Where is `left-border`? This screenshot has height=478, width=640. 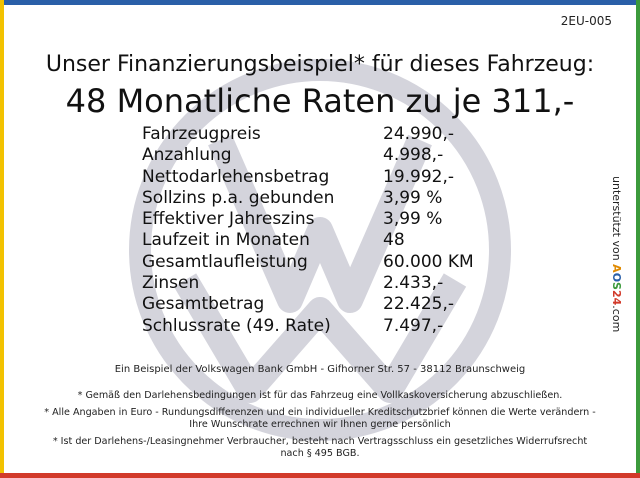
left-border is located at coordinates (2, 239).